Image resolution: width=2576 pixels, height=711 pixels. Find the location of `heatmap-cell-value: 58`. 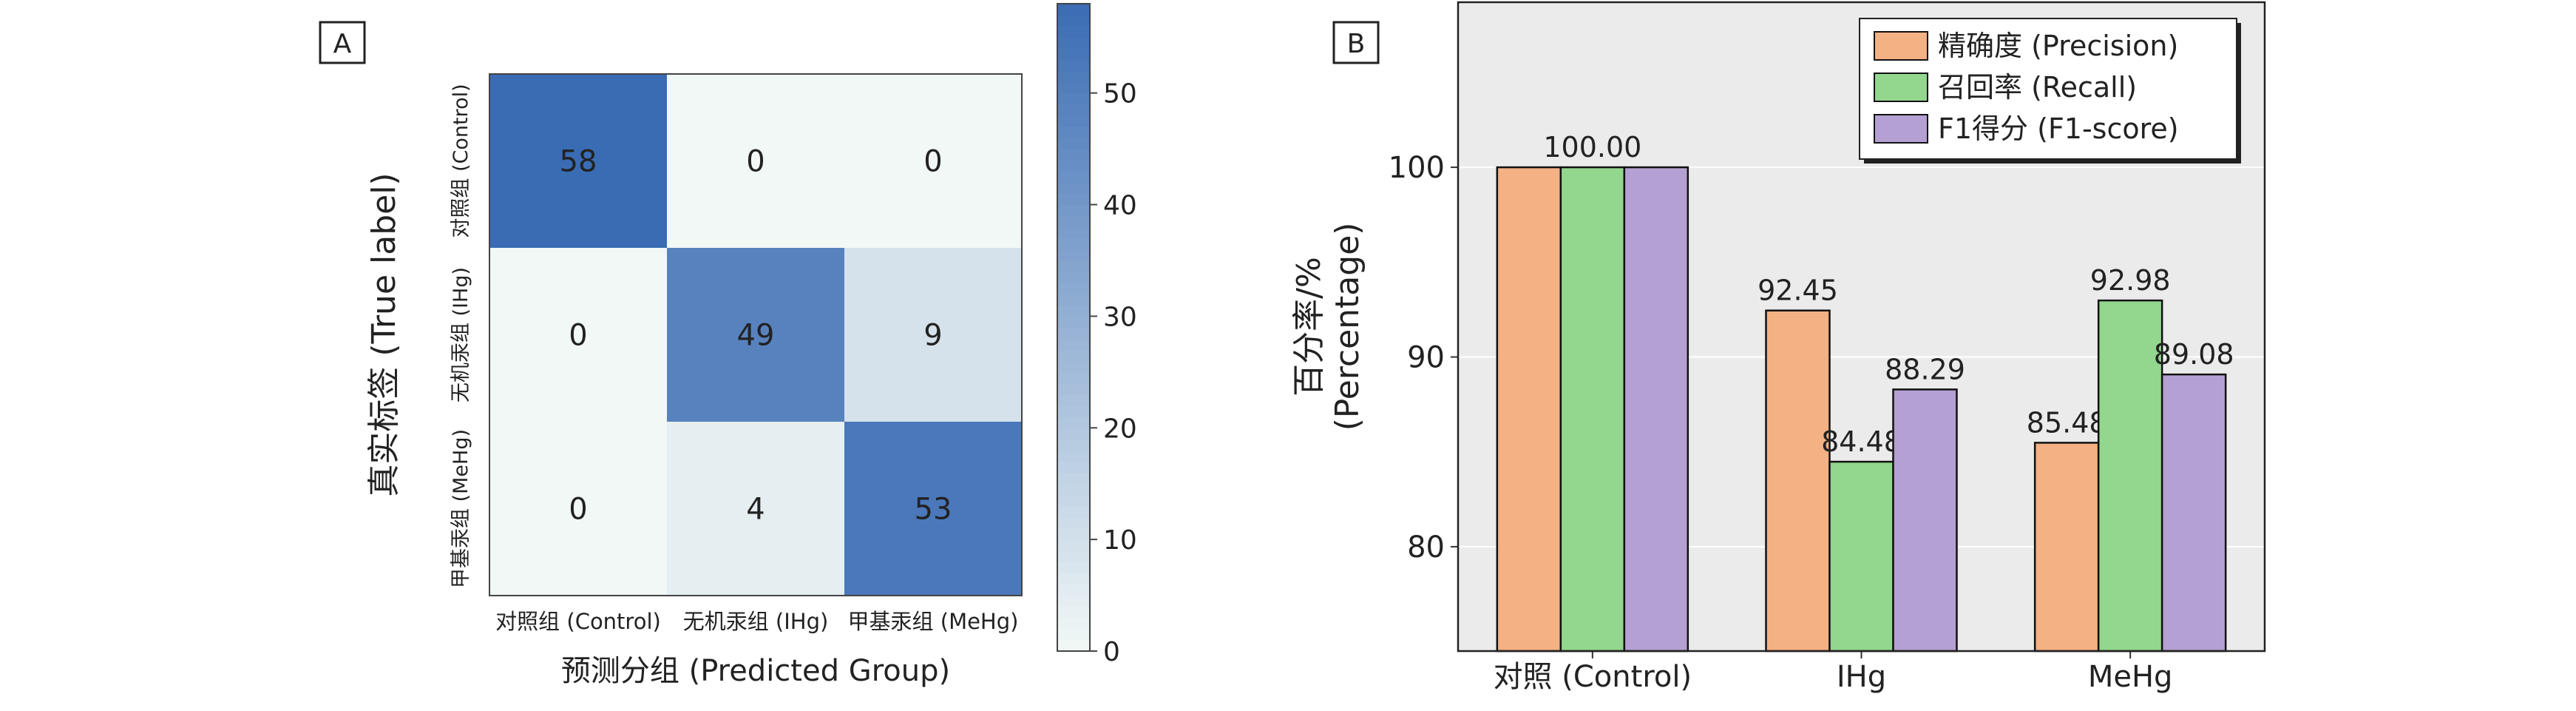

heatmap-cell-value: 58 is located at coordinates (578, 162).